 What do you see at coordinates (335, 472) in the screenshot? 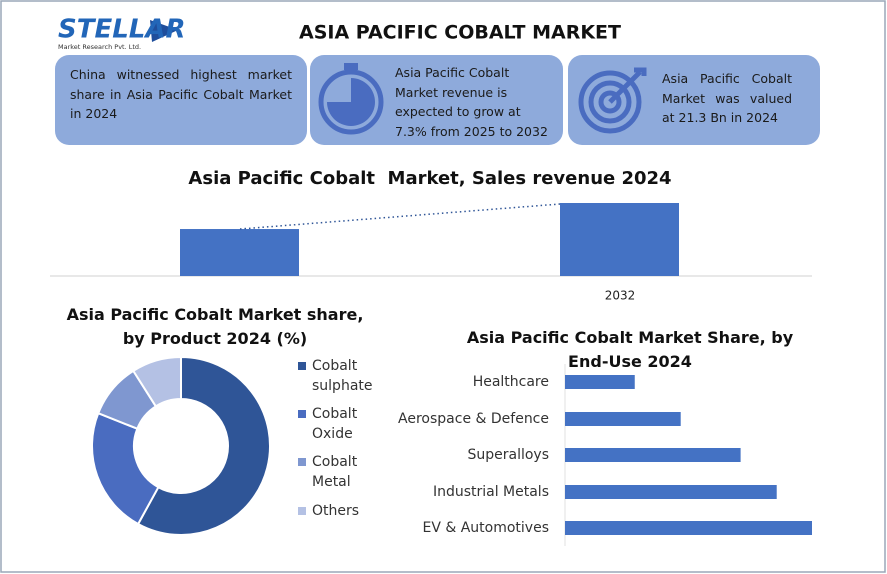
I see `legend-label: Cobalt Metal` at bounding box center [335, 472].